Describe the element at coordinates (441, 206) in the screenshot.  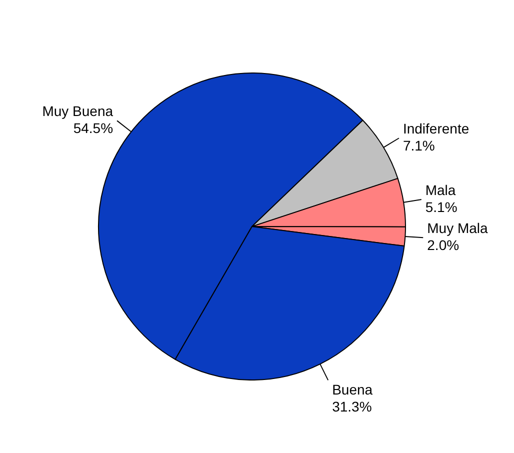
I see `data-label: 5.1%` at that location.